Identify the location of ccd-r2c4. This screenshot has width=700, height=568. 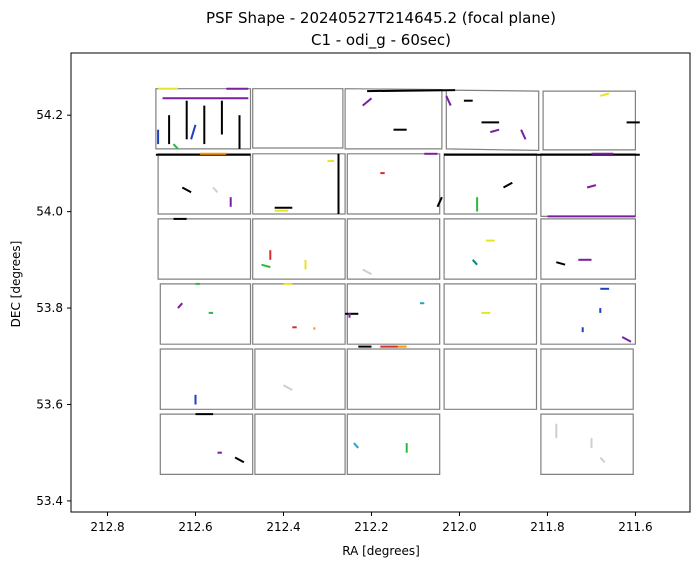
(588, 249).